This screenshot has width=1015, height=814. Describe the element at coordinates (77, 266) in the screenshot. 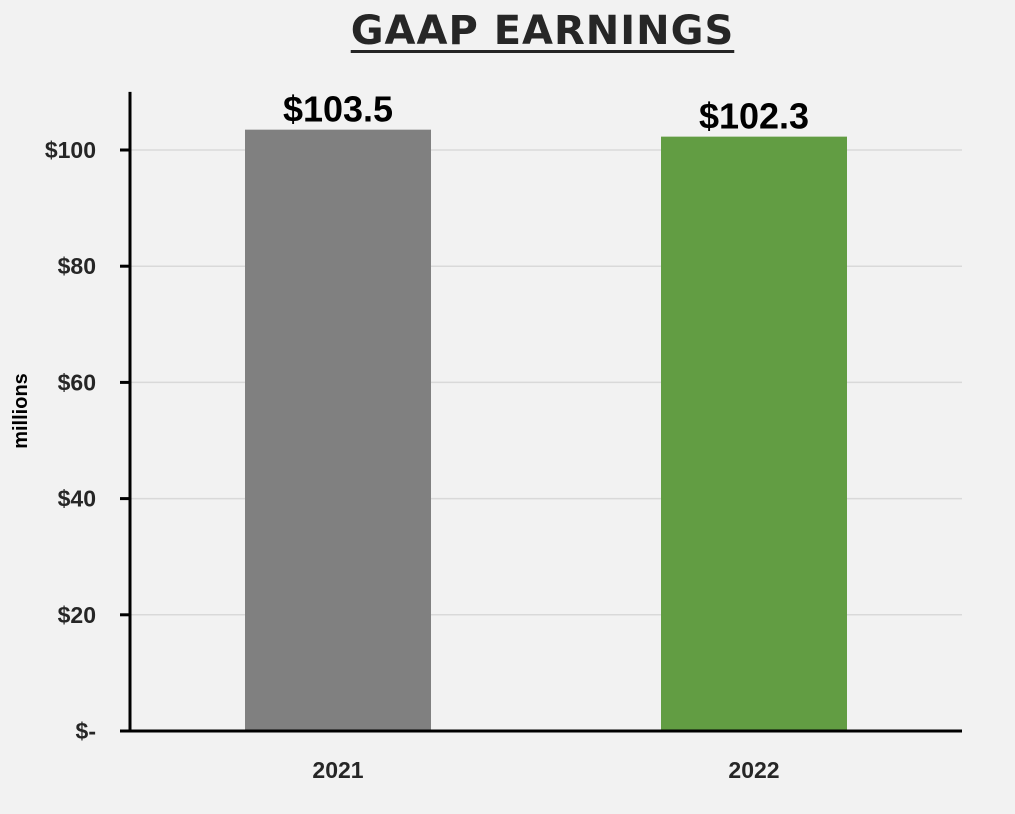

I see `y-tick-label: $80` at that location.